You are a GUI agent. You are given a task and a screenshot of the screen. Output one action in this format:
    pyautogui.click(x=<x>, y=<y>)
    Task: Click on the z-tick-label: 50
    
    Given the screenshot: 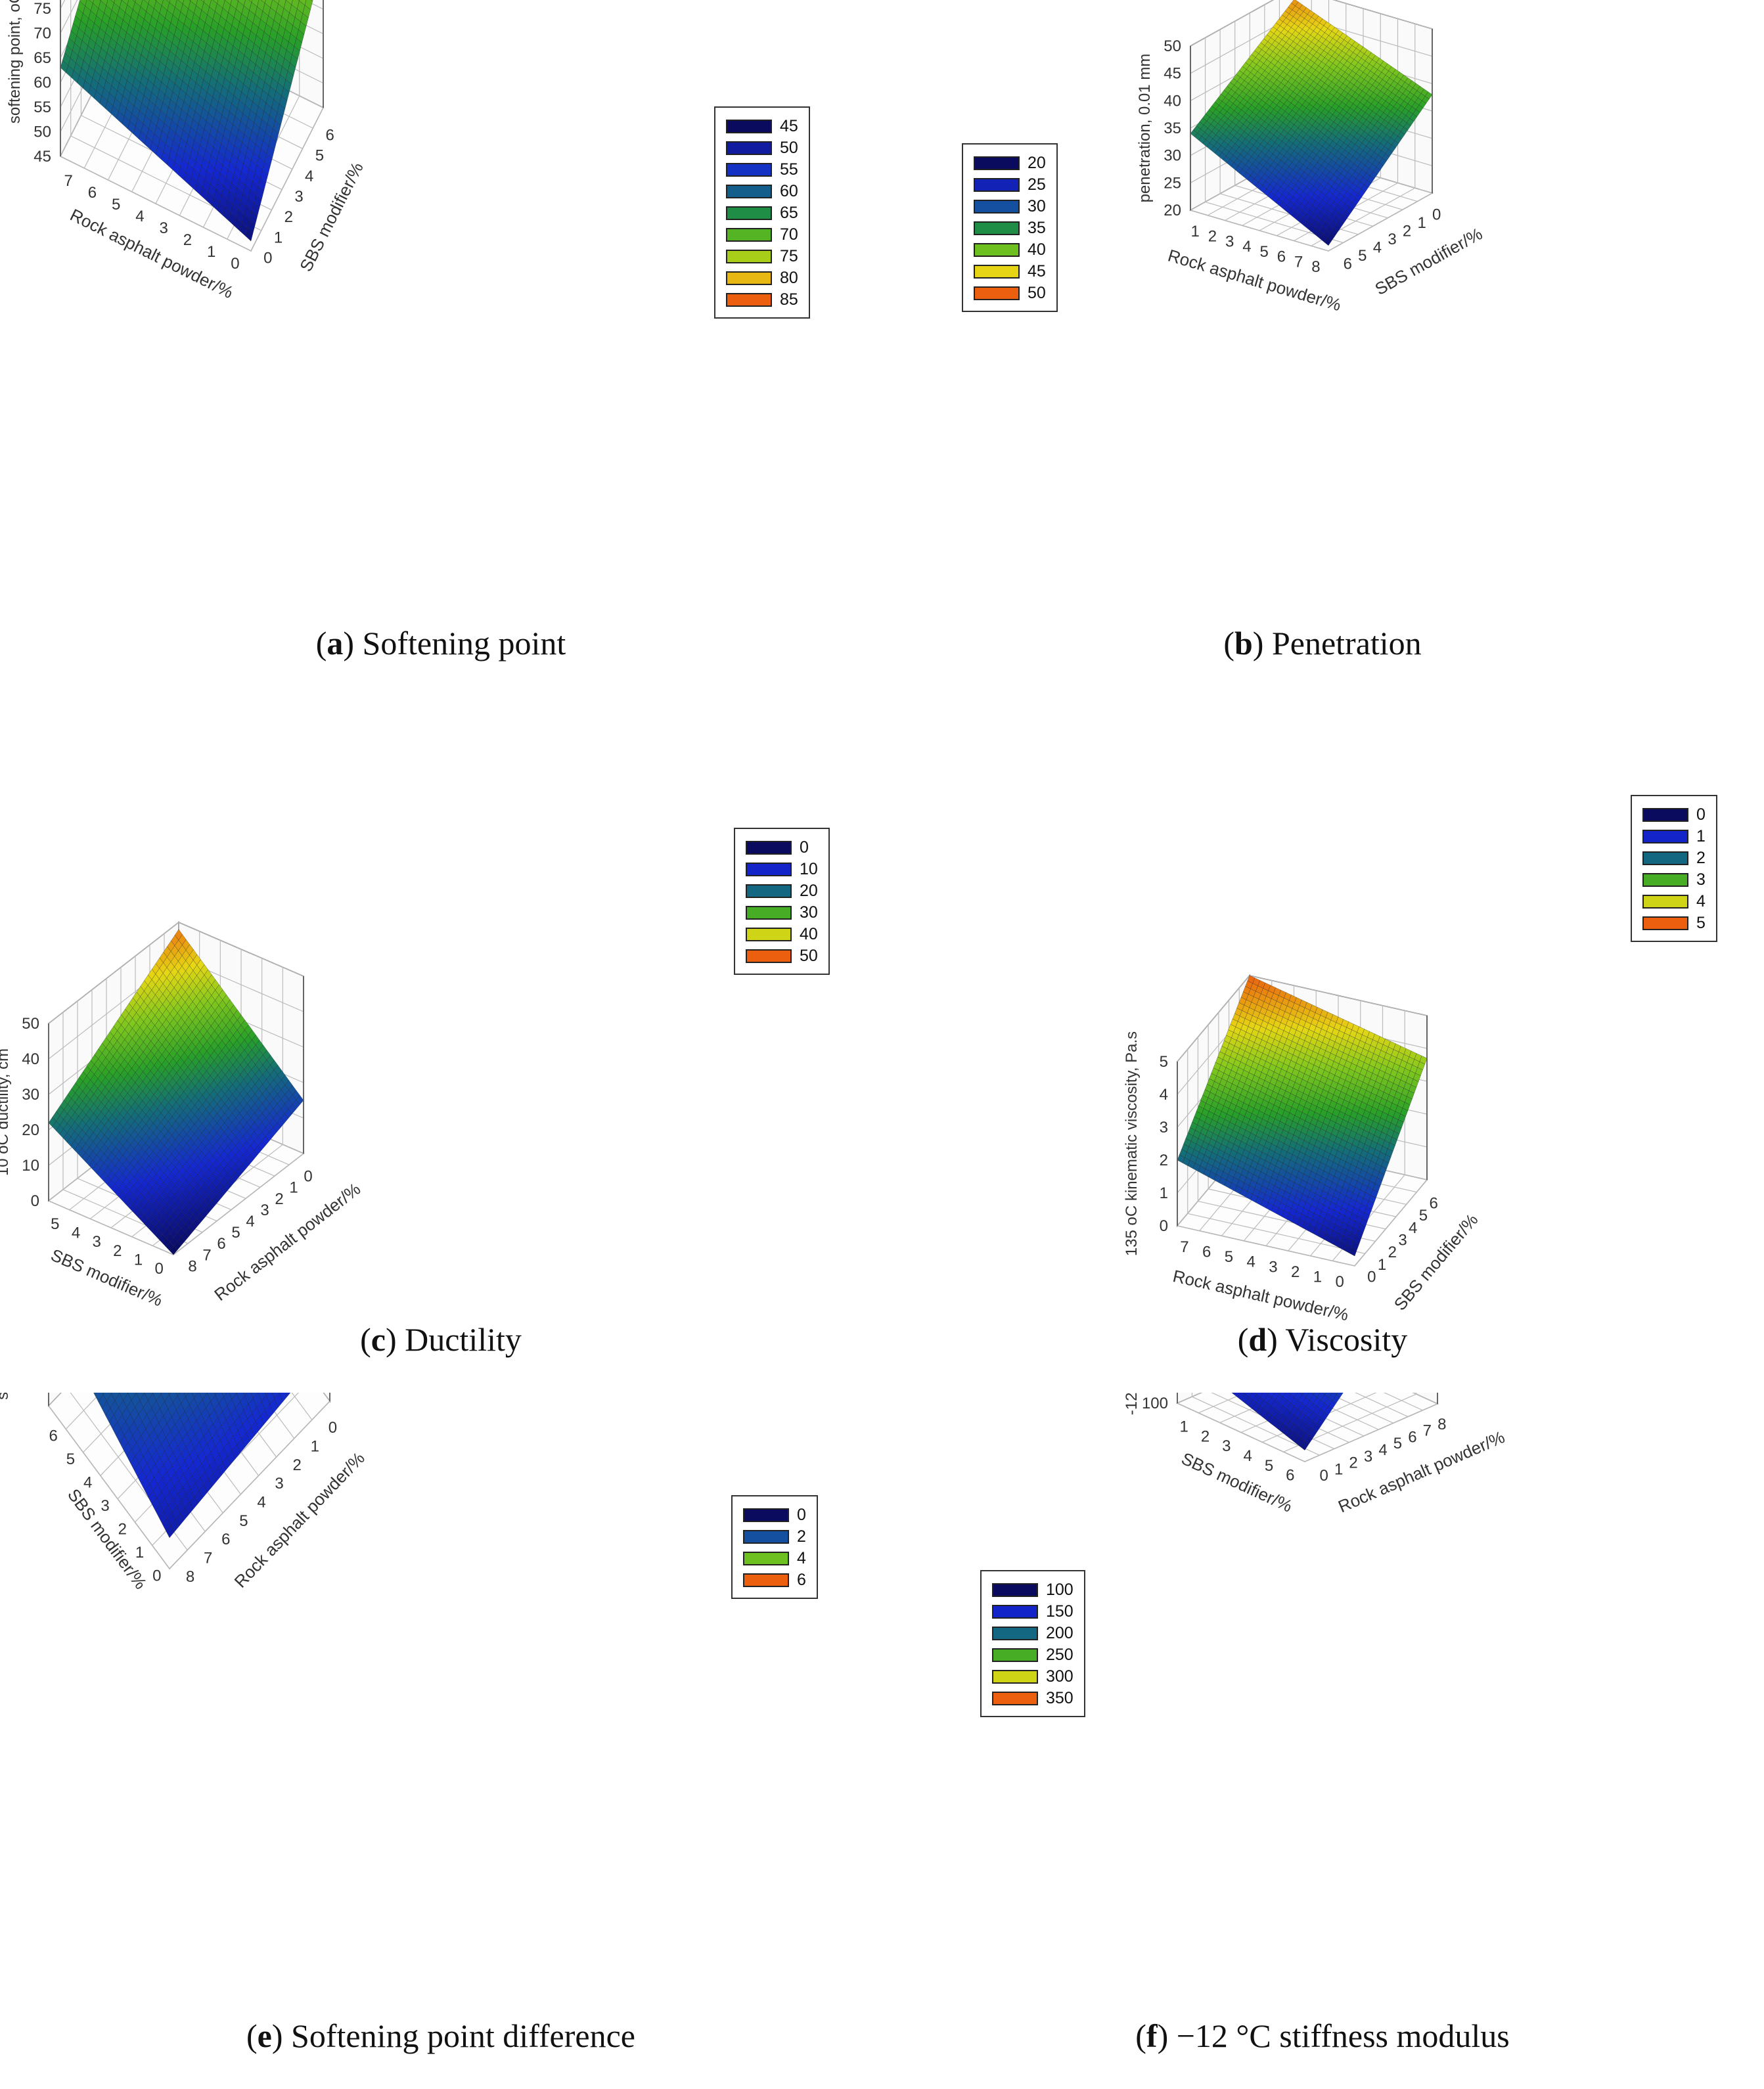 What is the action you would take?
    pyautogui.click(x=30, y=1024)
    